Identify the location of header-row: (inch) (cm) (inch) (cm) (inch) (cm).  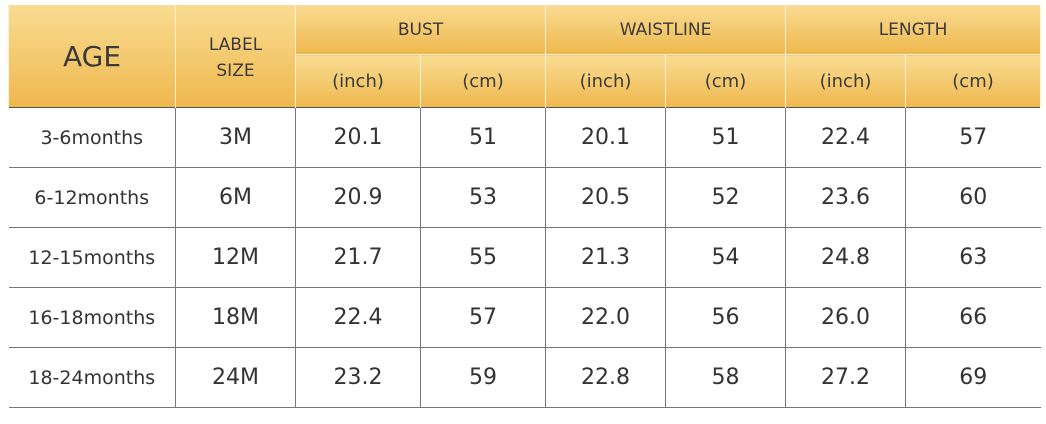
(525, 81).